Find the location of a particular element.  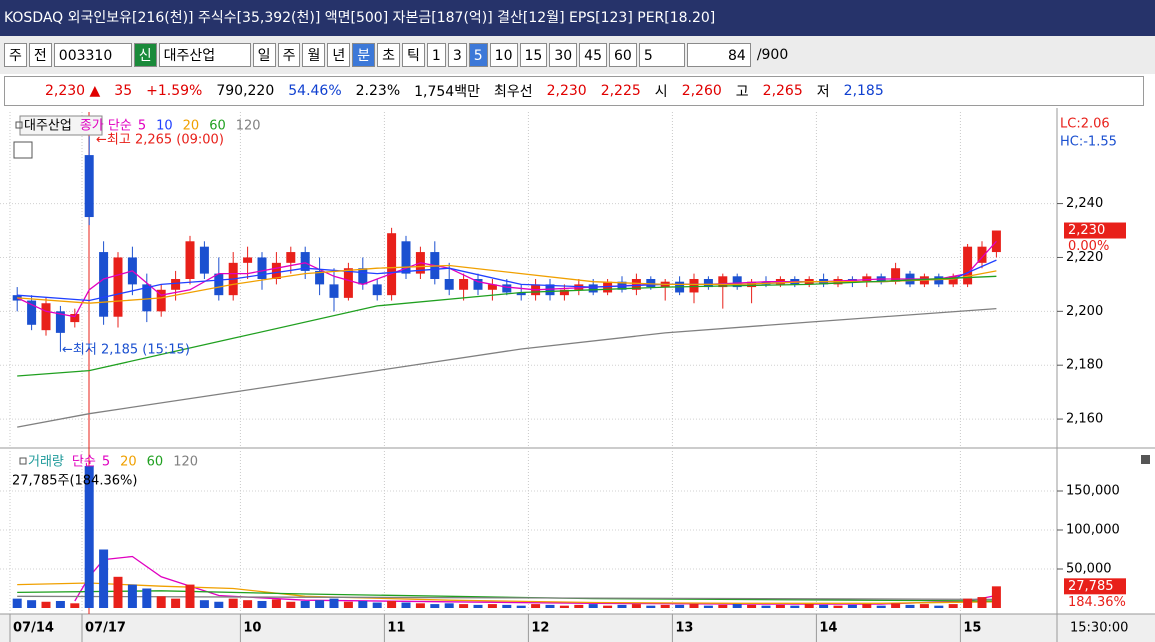

period-button: 년 is located at coordinates (339, 55).